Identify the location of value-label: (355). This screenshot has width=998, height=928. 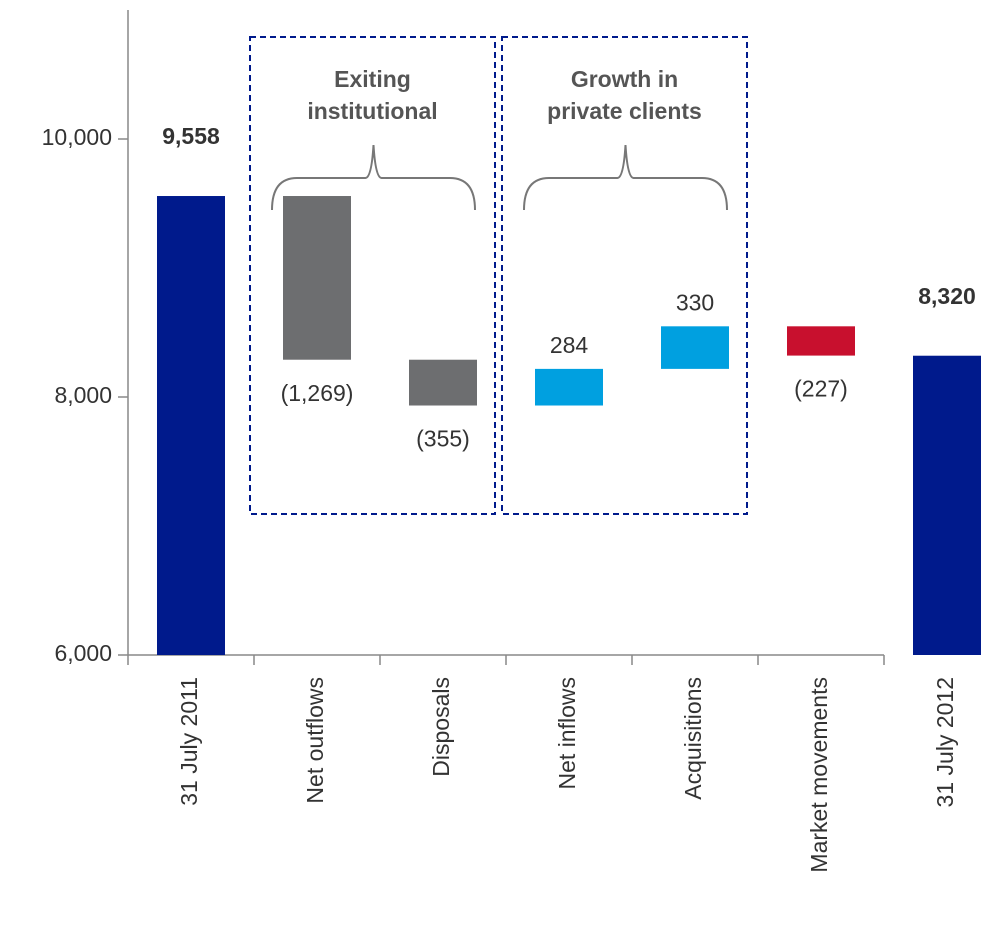
(443, 439).